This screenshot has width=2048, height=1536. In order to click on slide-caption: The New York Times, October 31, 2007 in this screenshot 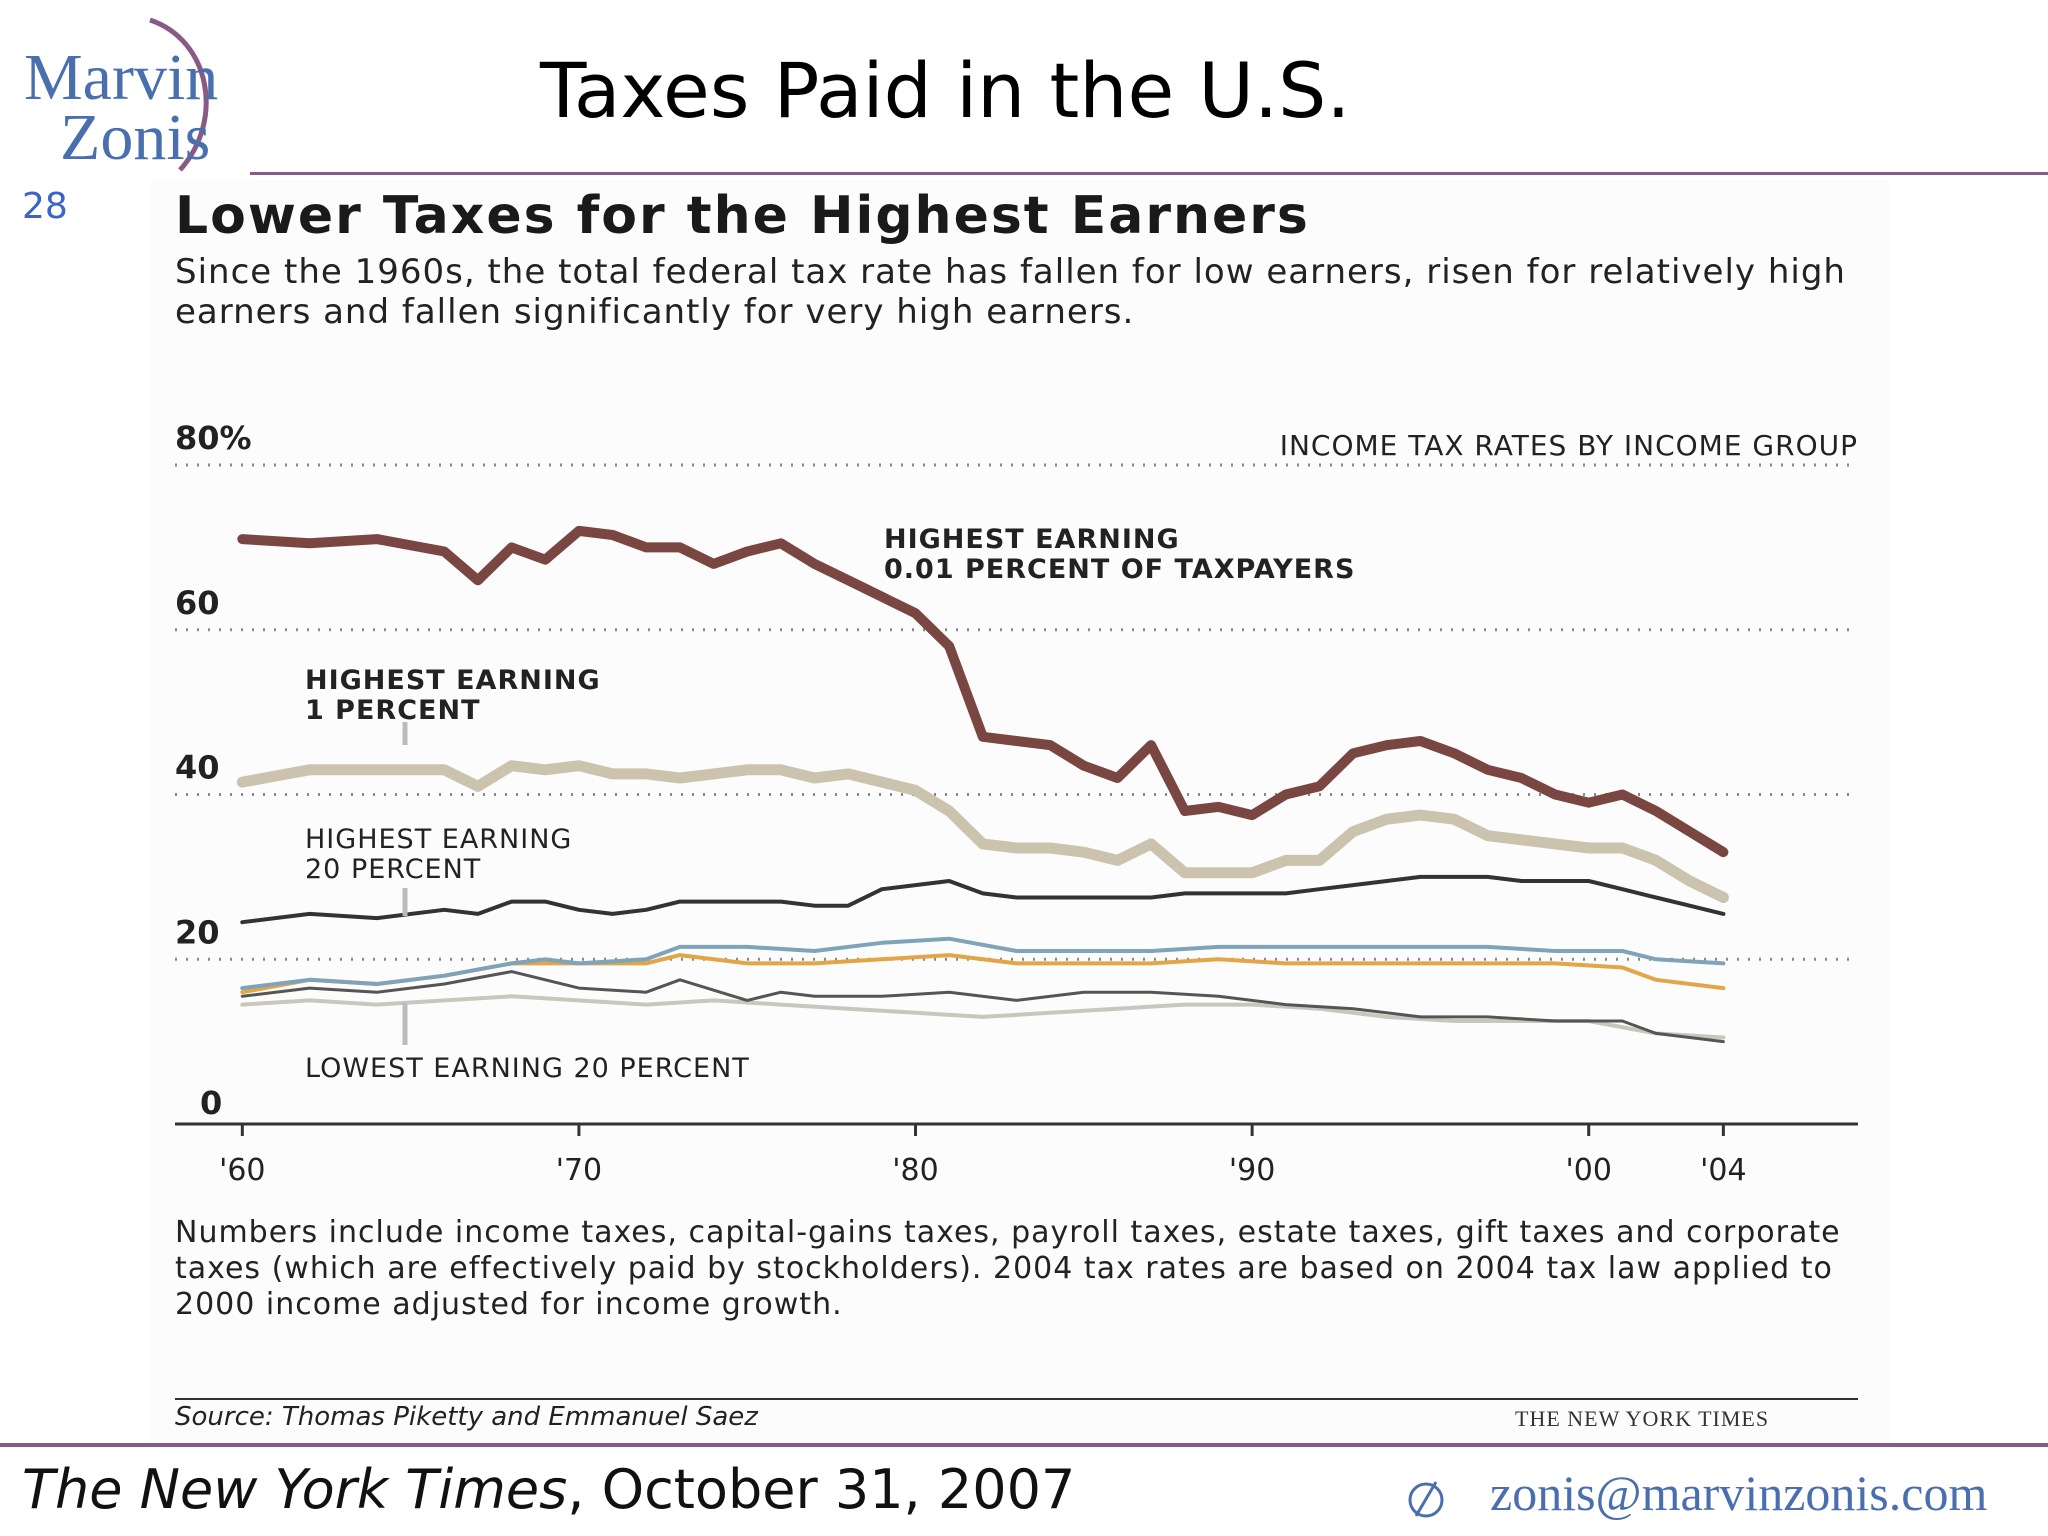, I will do `click(548, 1489)`.